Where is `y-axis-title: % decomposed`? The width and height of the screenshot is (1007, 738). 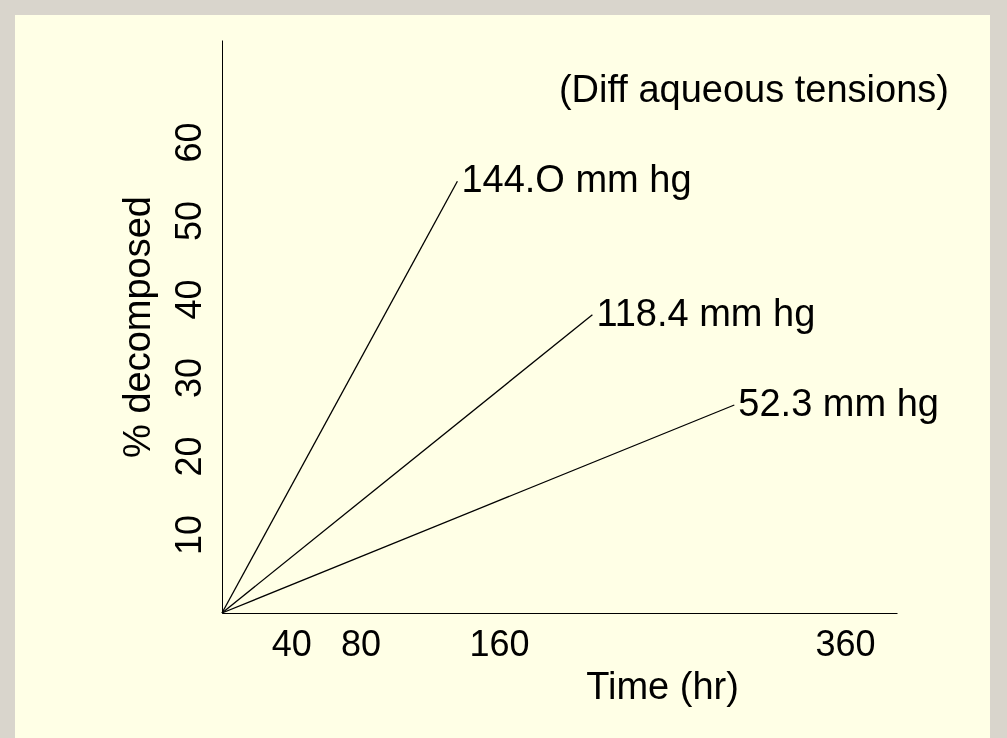
y-axis-title: % decomposed is located at coordinates (136, 327).